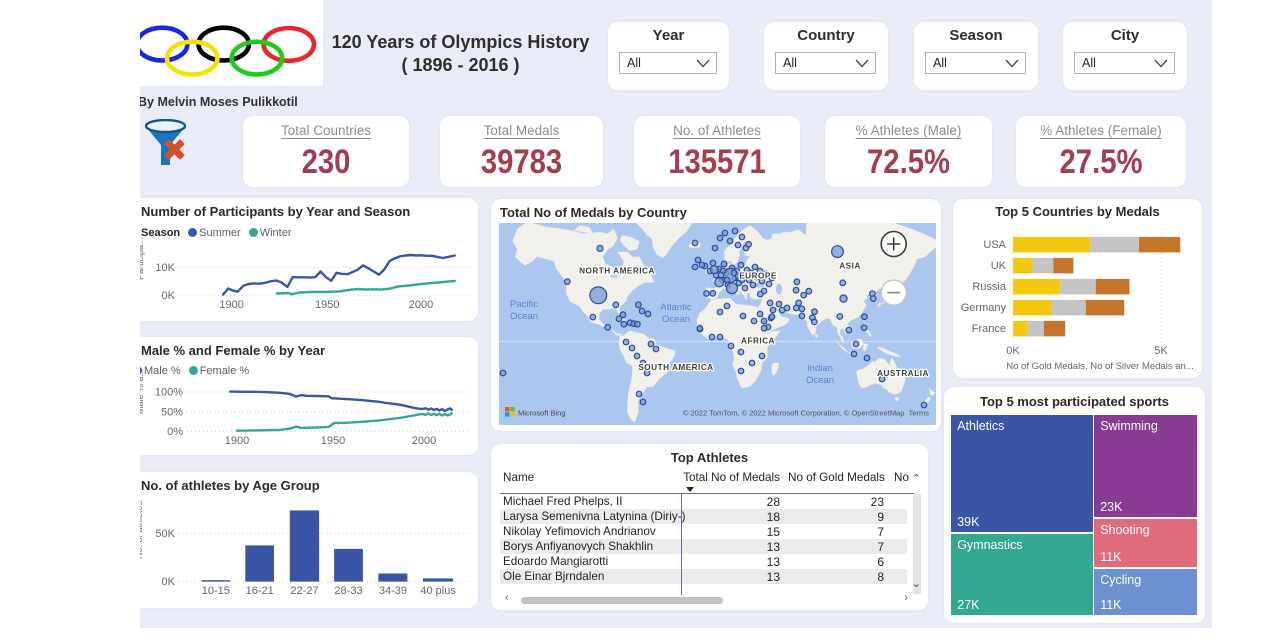  Describe the element at coordinates (617, 271) in the screenshot. I see `svg-text: NORTH AMERICA` at that location.